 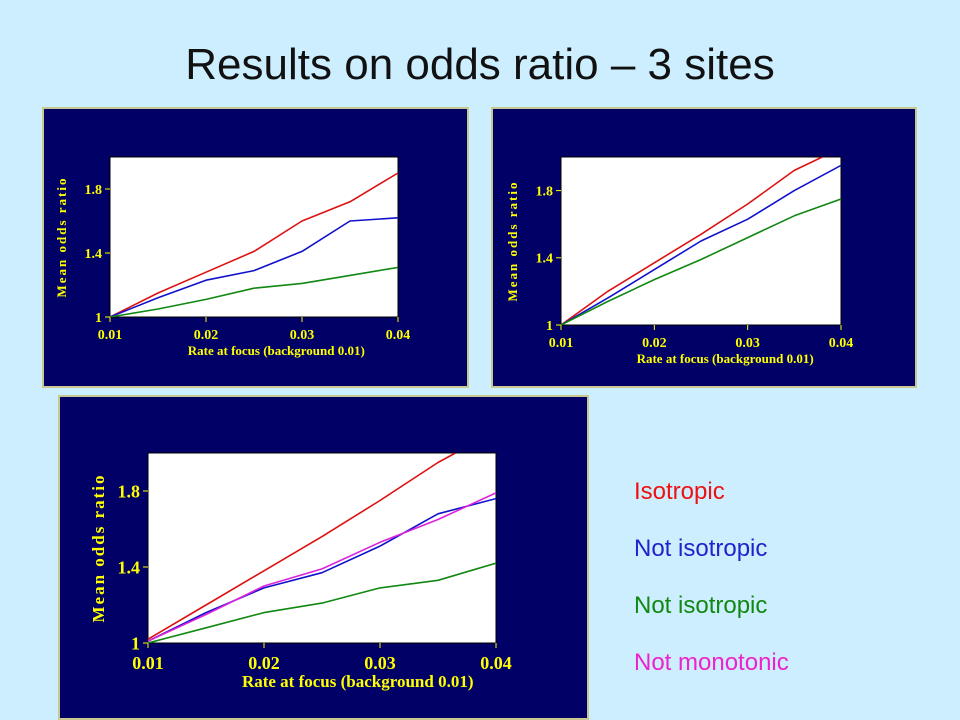 I want to click on legend-item-isotropic: Isotropic, so click(x=679, y=491).